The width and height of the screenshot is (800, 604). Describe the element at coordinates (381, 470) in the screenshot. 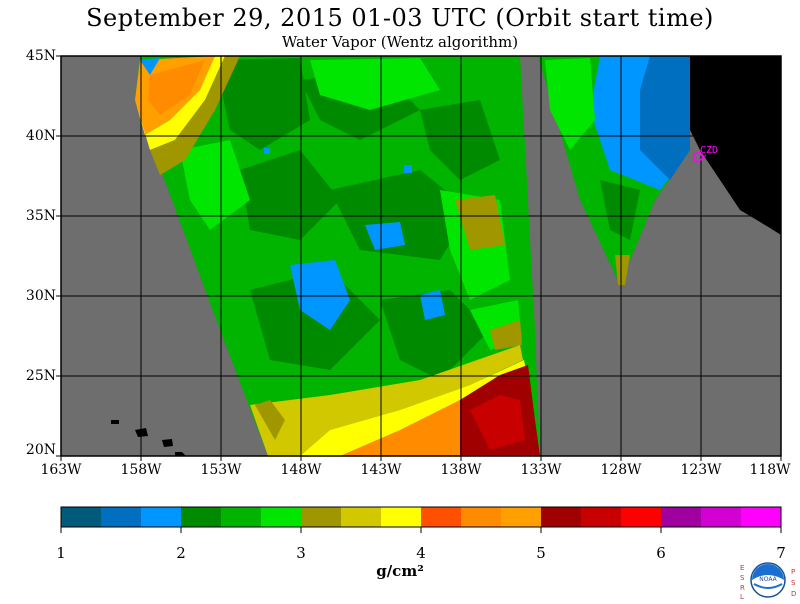

I see `lon-label-143w: 143W` at that location.